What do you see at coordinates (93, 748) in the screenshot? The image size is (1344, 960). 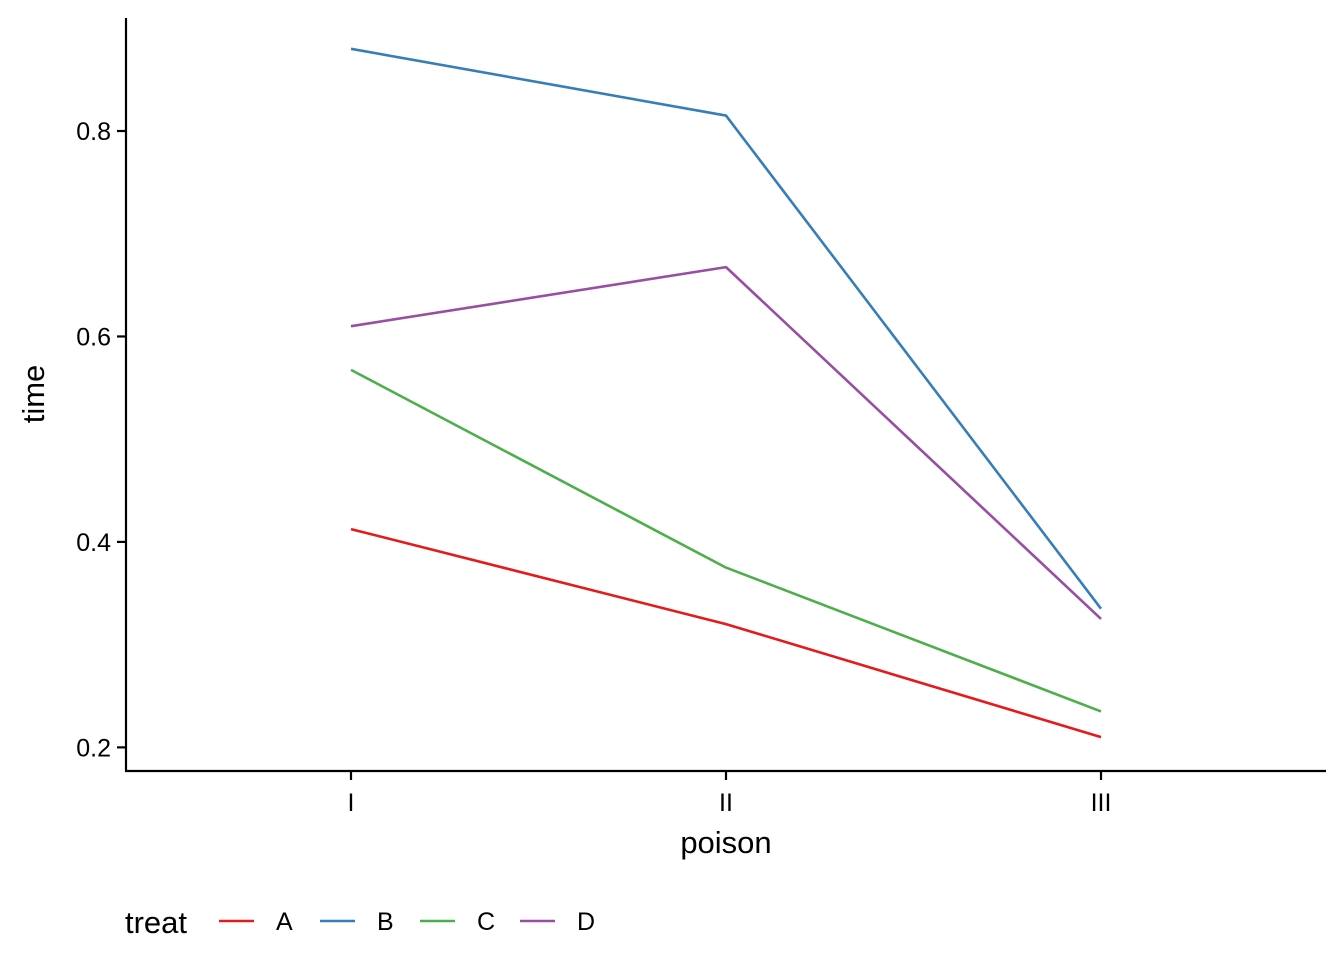 I see `y-tick-label: 0.2` at bounding box center [93, 748].